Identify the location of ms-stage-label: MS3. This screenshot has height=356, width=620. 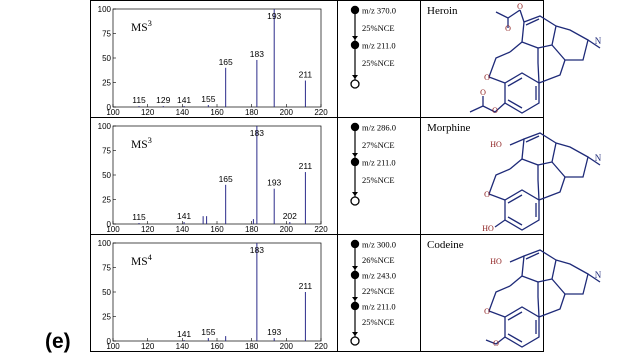
(141, 26).